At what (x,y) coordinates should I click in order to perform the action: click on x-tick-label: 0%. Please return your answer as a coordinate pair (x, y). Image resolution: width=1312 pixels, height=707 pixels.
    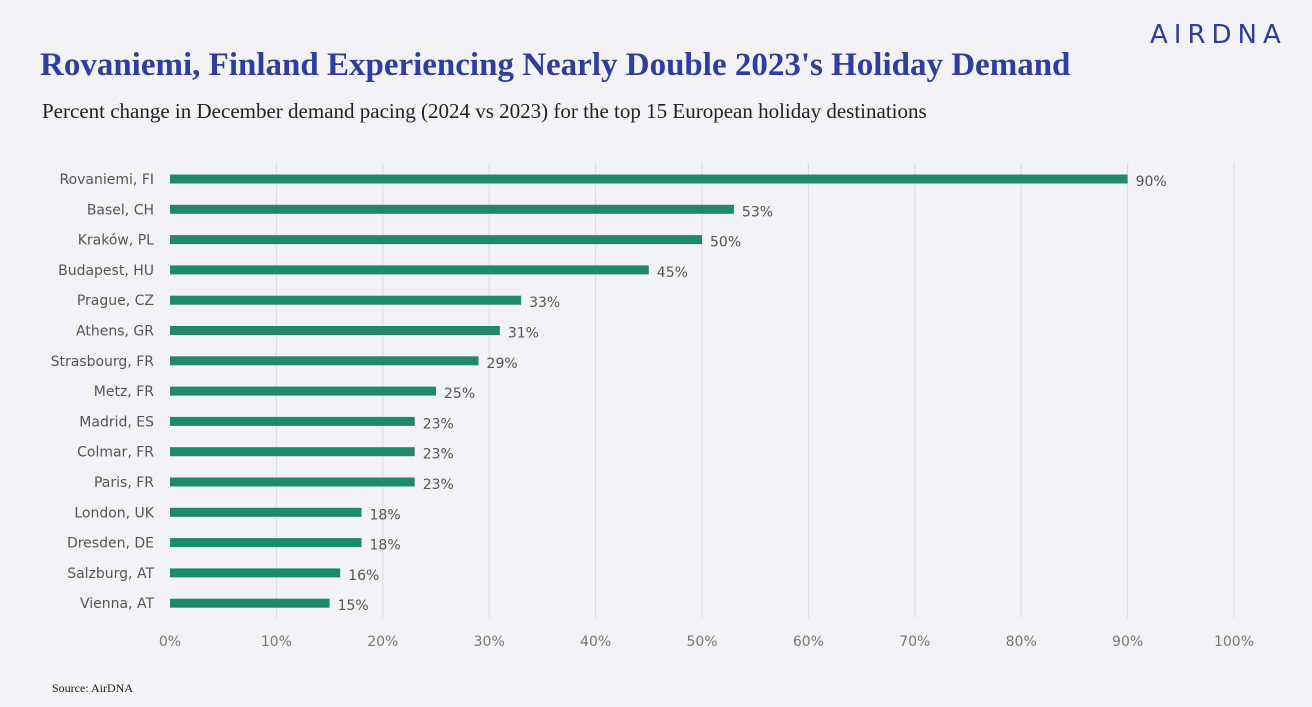
    Looking at the image, I should click on (170, 642).